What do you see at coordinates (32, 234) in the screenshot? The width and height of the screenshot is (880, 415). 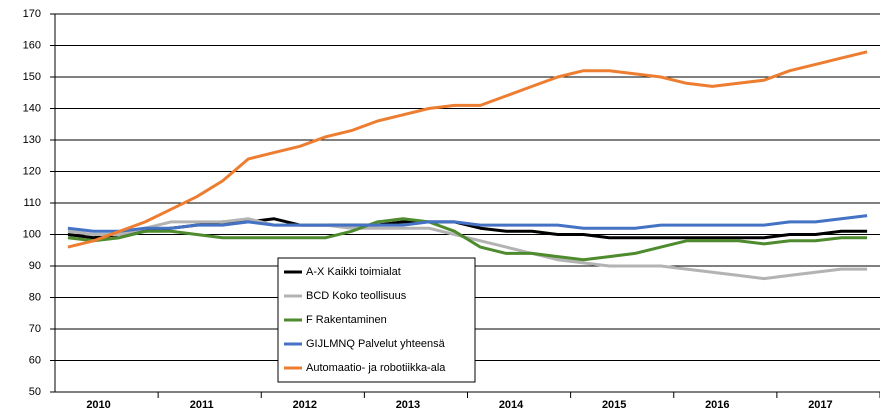 I see `y-tick-label: 100` at bounding box center [32, 234].